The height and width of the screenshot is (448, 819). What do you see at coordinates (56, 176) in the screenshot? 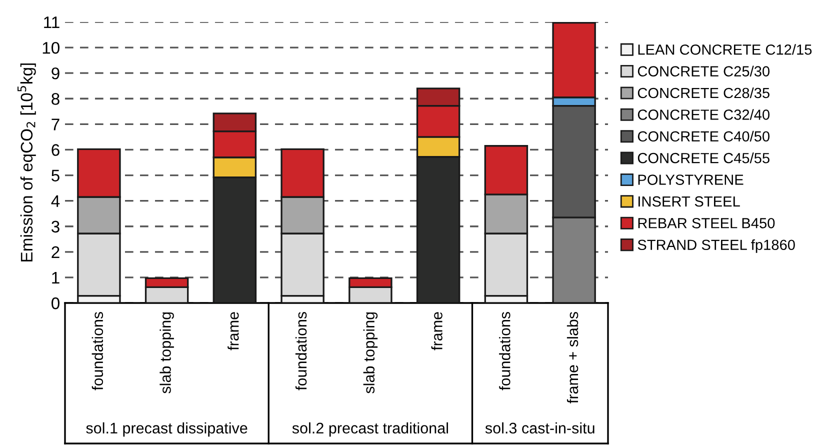
I see `y-tick-label: 5` at bounding box center [56, 176].